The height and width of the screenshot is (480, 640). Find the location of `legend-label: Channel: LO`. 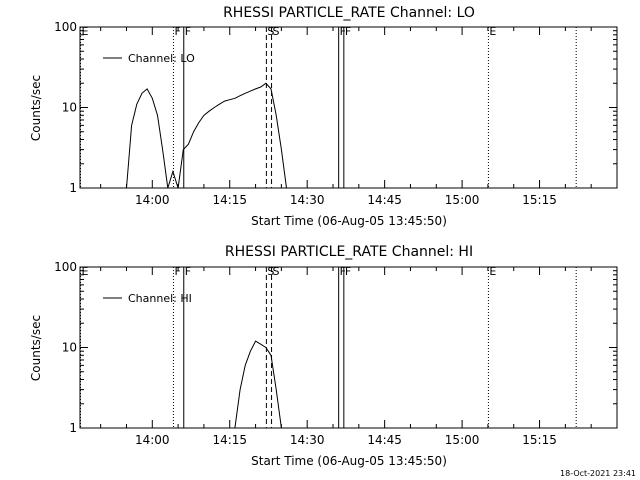

legend-label: Channel: LO is located at coordinates (161, 58).